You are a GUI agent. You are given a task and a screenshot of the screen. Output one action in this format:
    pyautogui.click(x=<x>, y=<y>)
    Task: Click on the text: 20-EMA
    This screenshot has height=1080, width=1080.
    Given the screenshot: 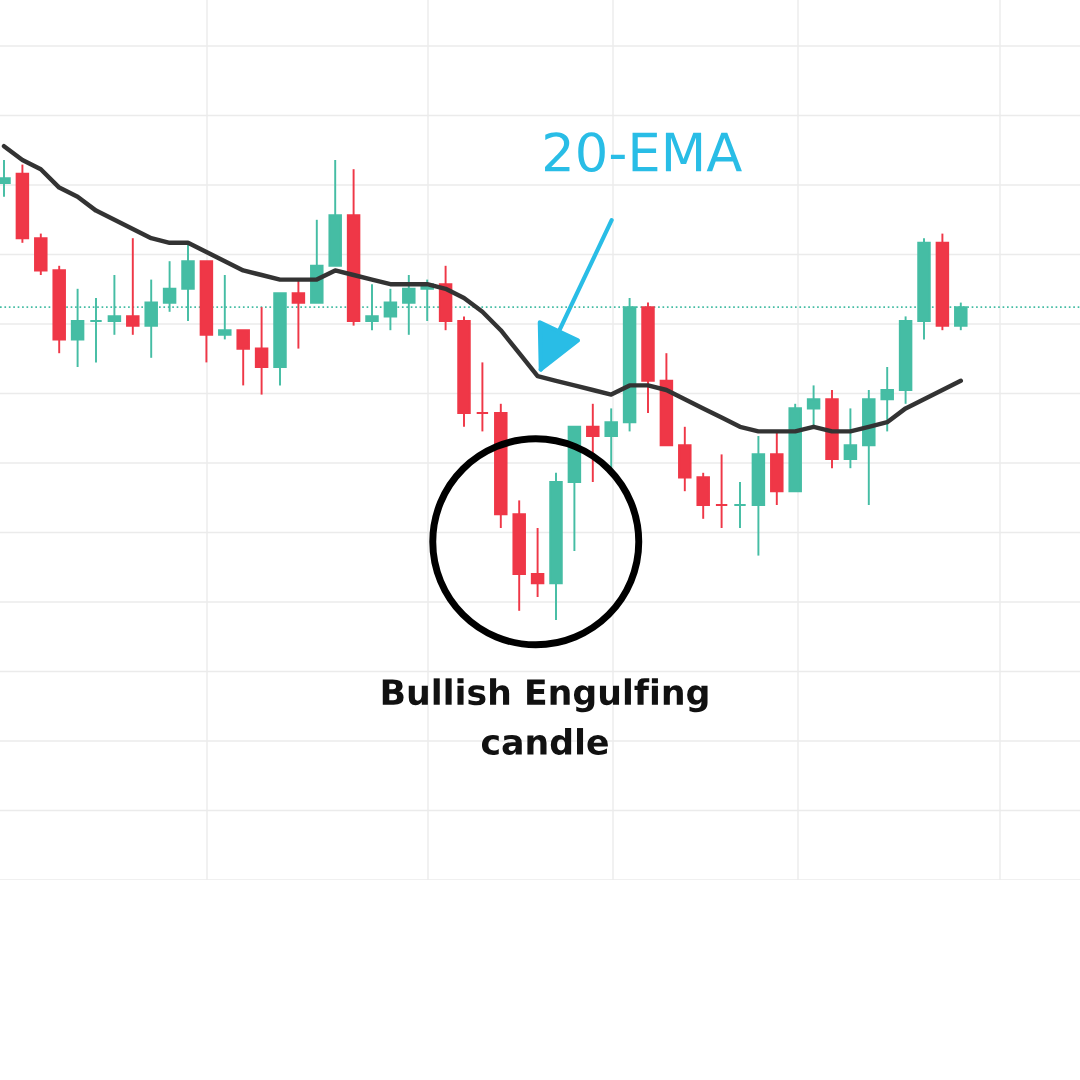 What is the action you would take?
    pyautogui.click(x=643, y=152)
    